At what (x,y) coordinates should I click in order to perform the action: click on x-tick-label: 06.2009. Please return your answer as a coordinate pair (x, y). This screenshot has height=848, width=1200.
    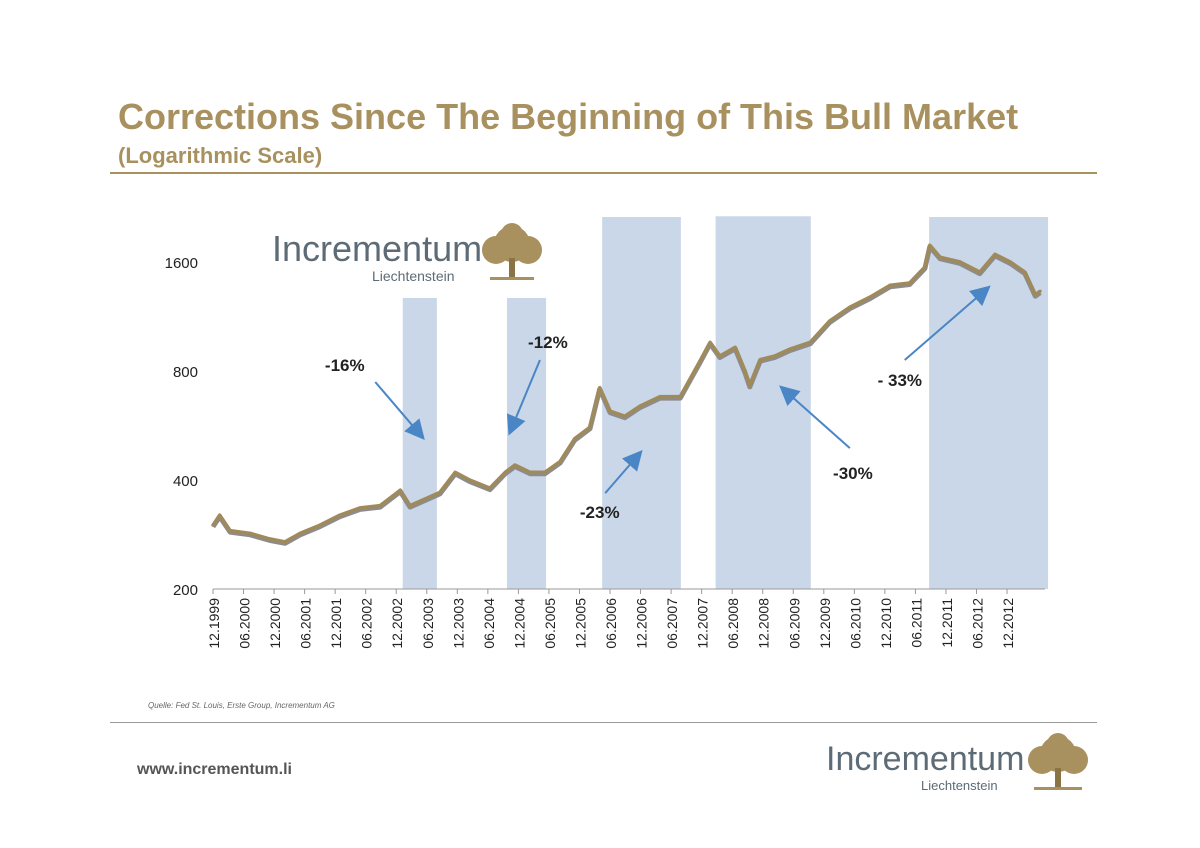
    Looking at the image, I should click on (794, 623).